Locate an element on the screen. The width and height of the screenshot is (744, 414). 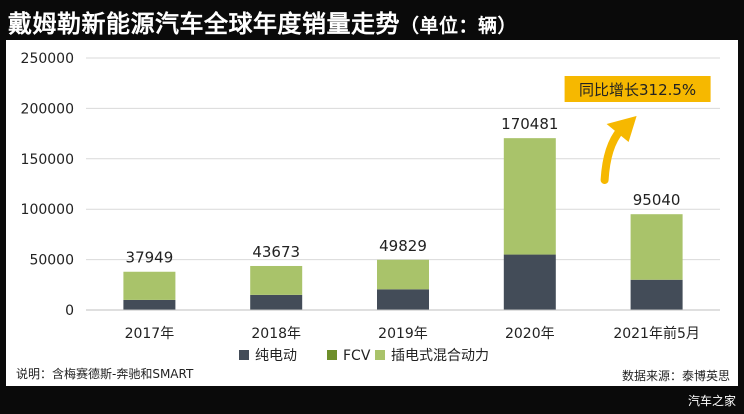
y-tick-label: 200000 is located at coordinates (47, 109).